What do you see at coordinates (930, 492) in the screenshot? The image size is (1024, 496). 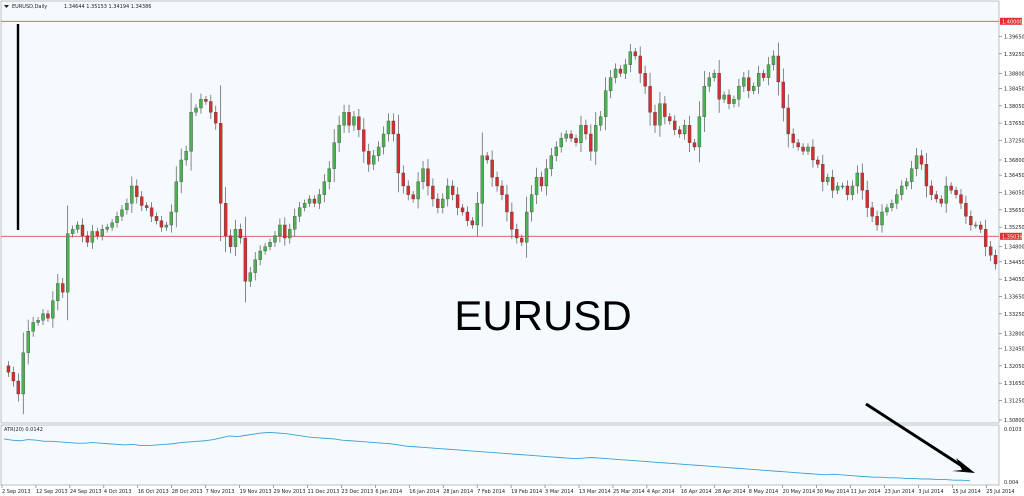 I see `x-tick-label: 3 Jul 2014` at bounding box center [930, 492].